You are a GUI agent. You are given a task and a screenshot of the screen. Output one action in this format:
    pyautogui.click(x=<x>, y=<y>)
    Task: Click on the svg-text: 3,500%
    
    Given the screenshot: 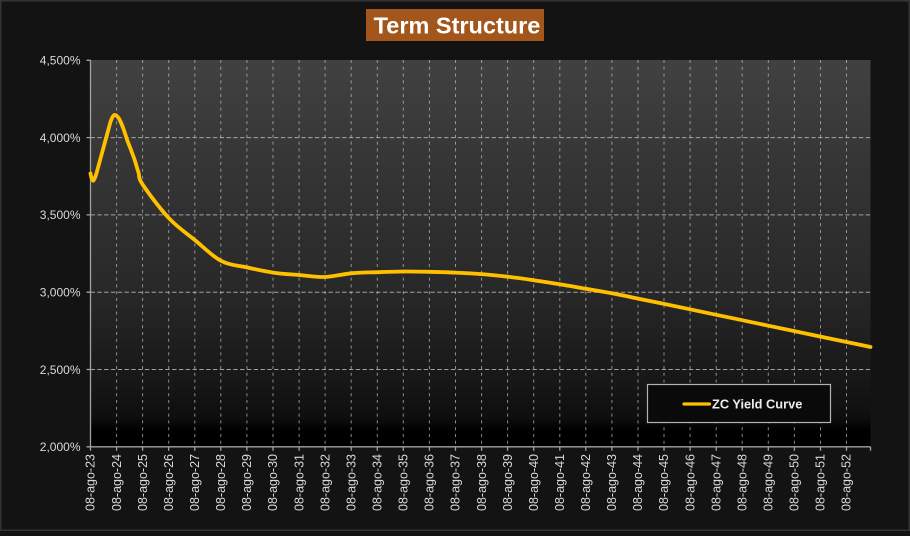 What is the action you would take?
    pyautogui.click(x=60, y=215)
    